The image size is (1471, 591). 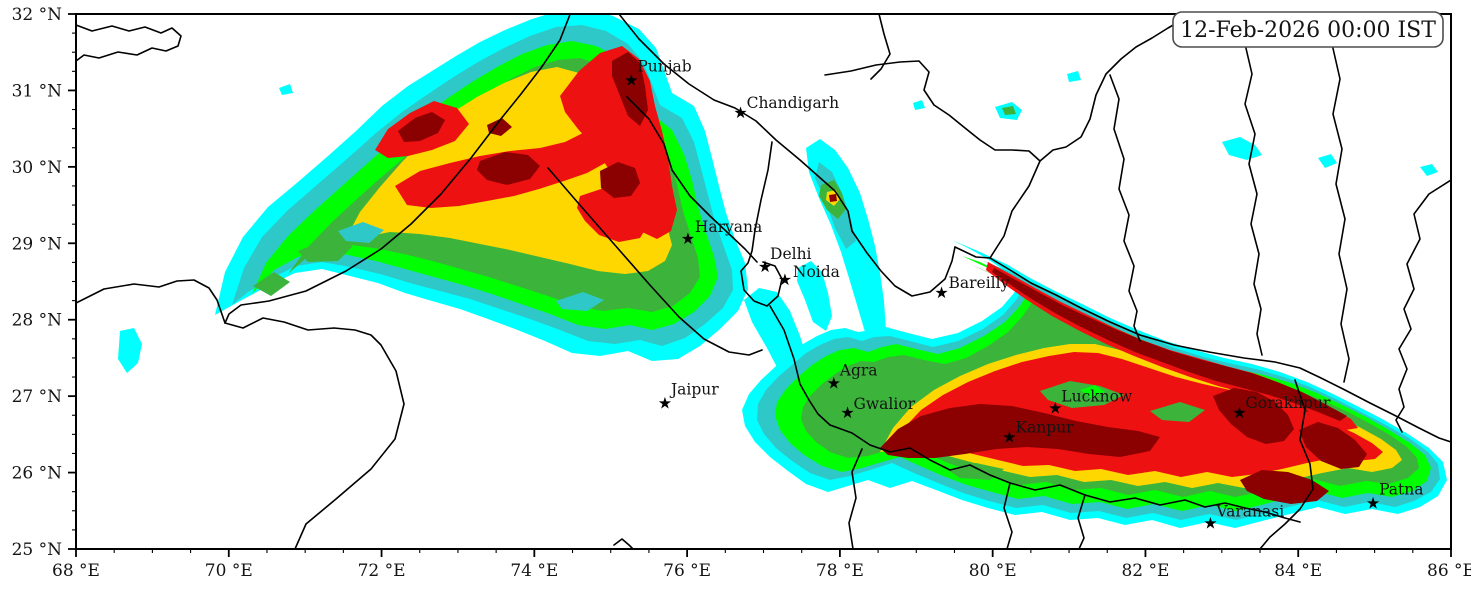 What do you see at coordinates (37, 474) in the screenshot?
I see `y-tick-label: 26 °N` at bounding box center [37, 474].